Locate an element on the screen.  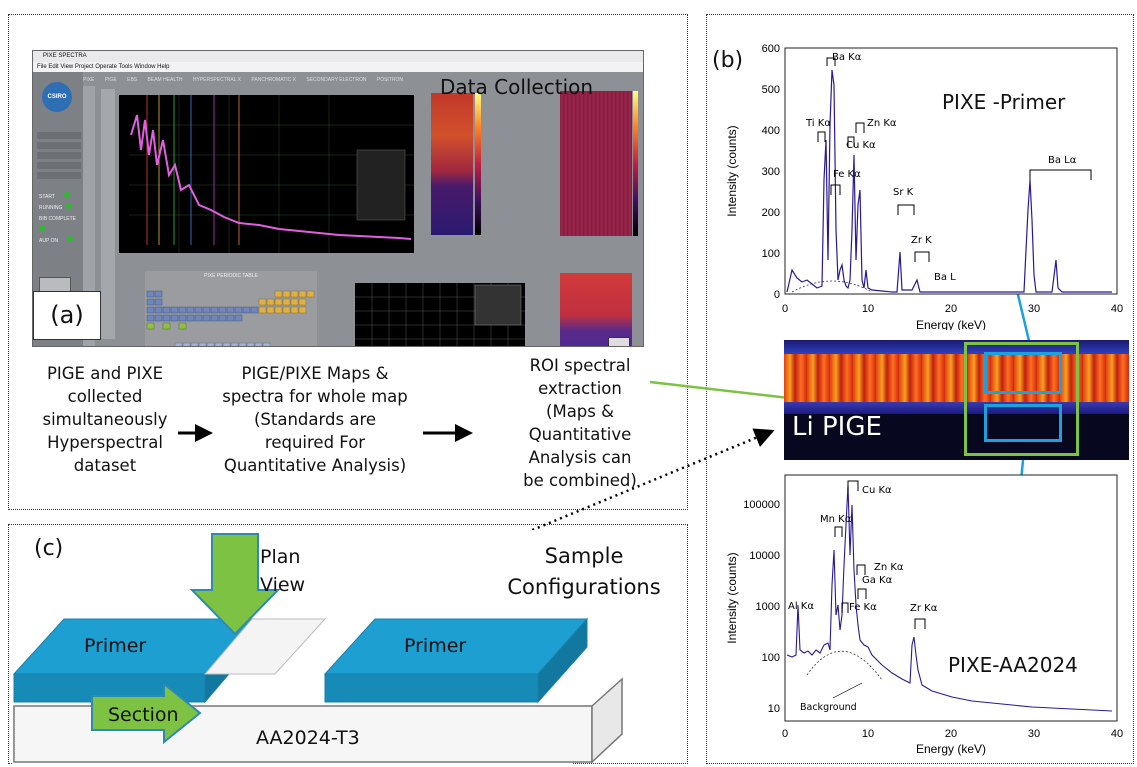
bottom-ytick-10000: 10000 is located at coordinates (764, 556).